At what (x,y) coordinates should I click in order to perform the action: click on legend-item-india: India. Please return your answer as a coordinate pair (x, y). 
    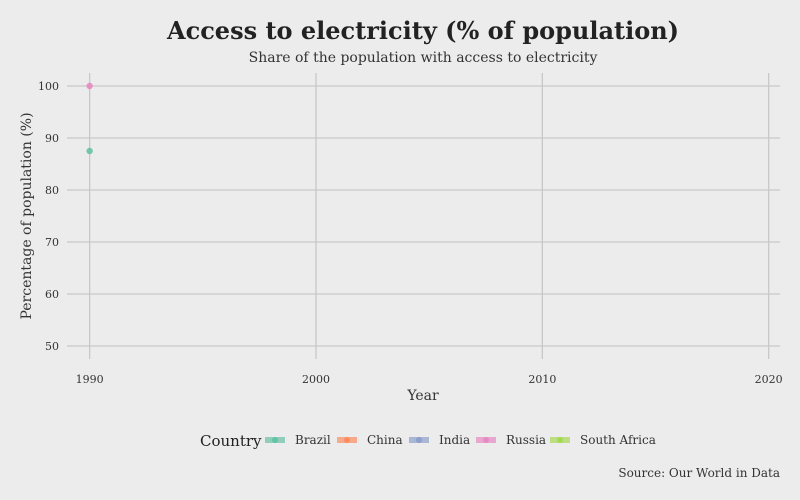
    Looking at the image, I should click on (439, 440).